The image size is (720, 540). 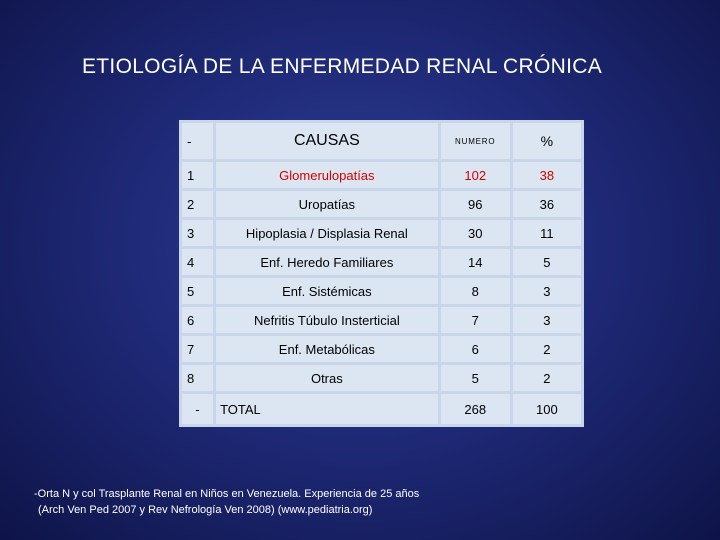 I want to click on header-percent: %, so click(x=546, y=141).